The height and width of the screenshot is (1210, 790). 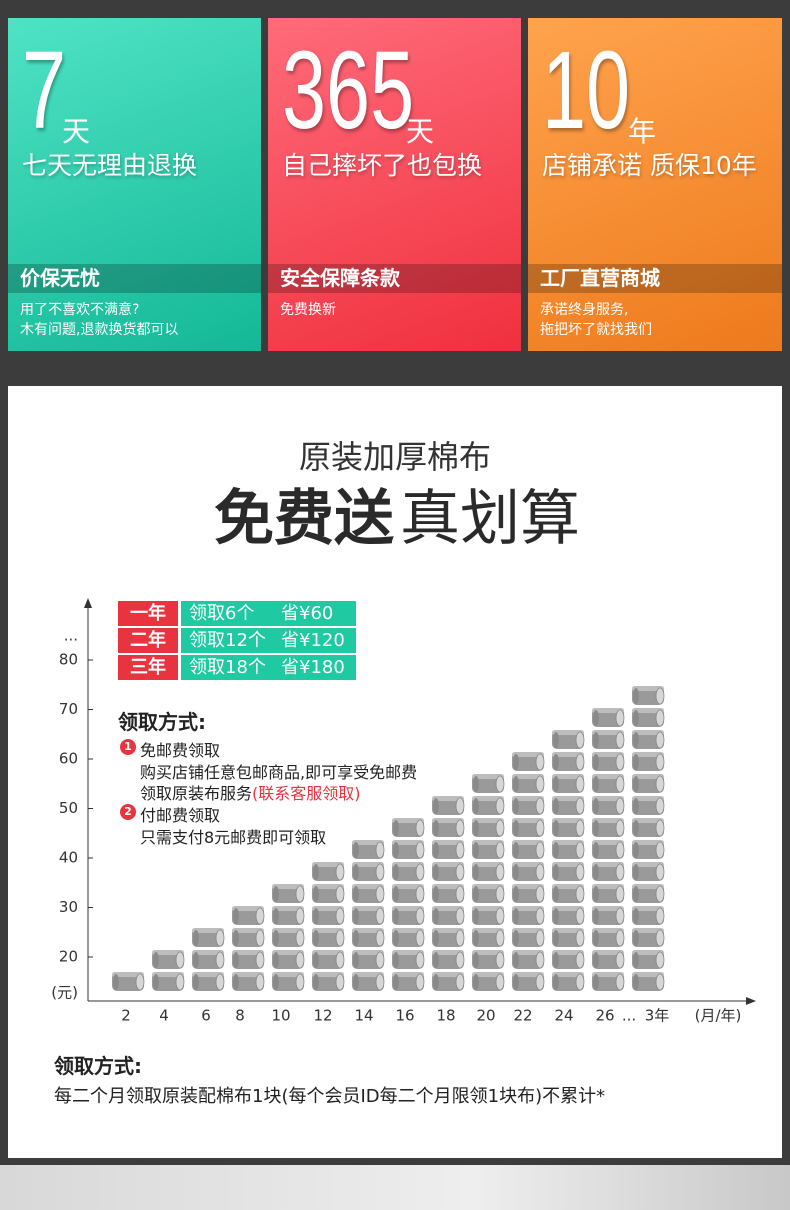 I want to click on subtitle: 原装加厚棉布, so click(x=394, y=457).